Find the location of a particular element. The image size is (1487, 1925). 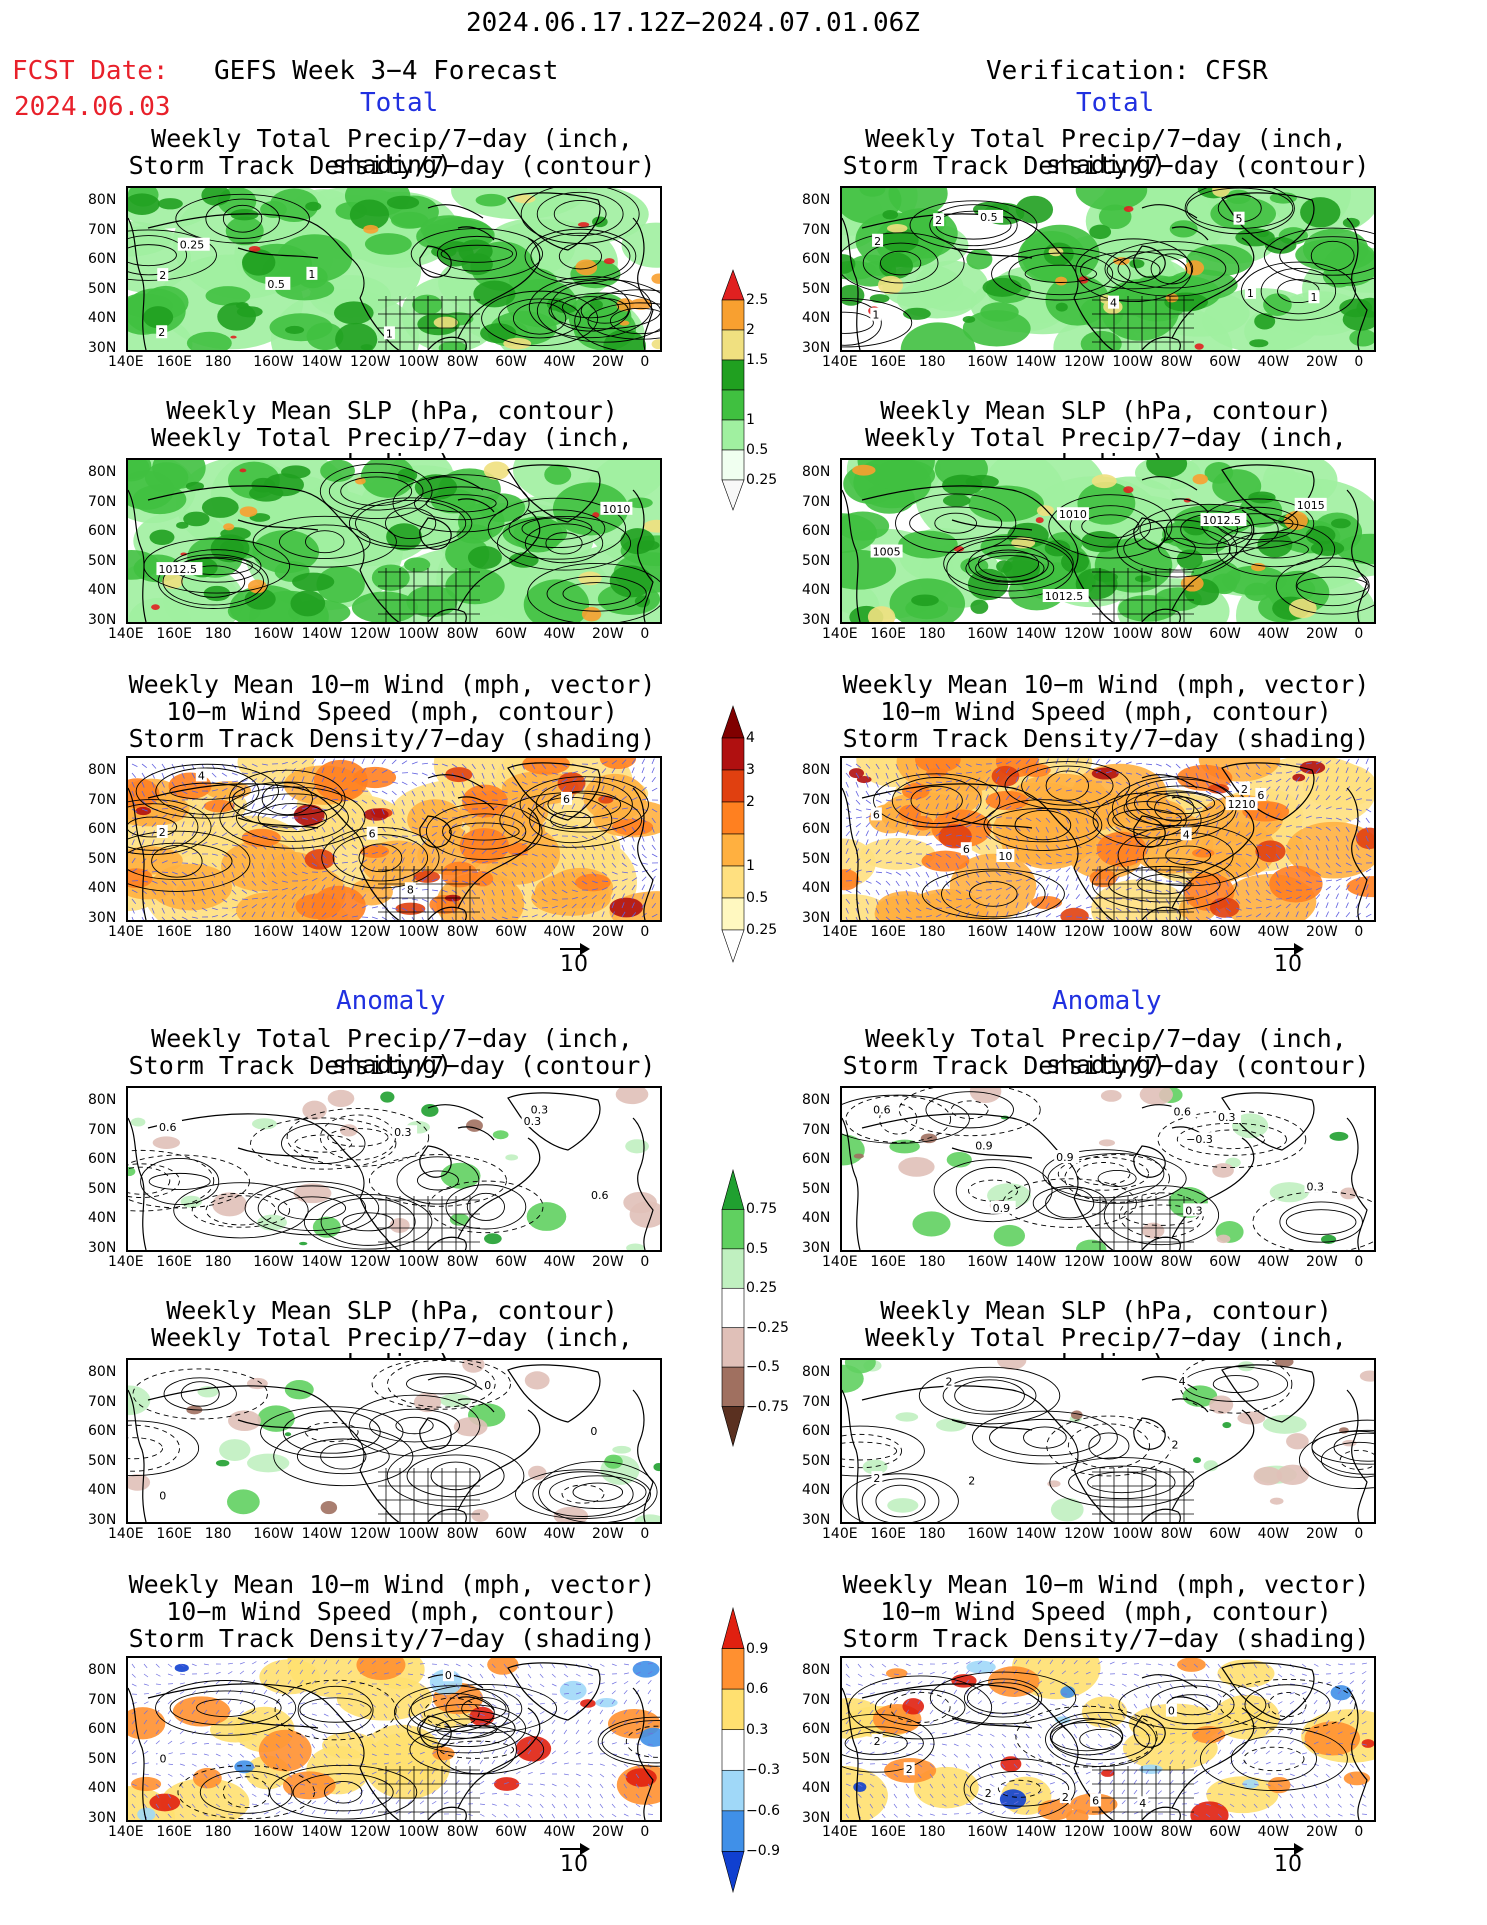

map-svg: 1012.5 1010 is located at coordinates (394, 541).